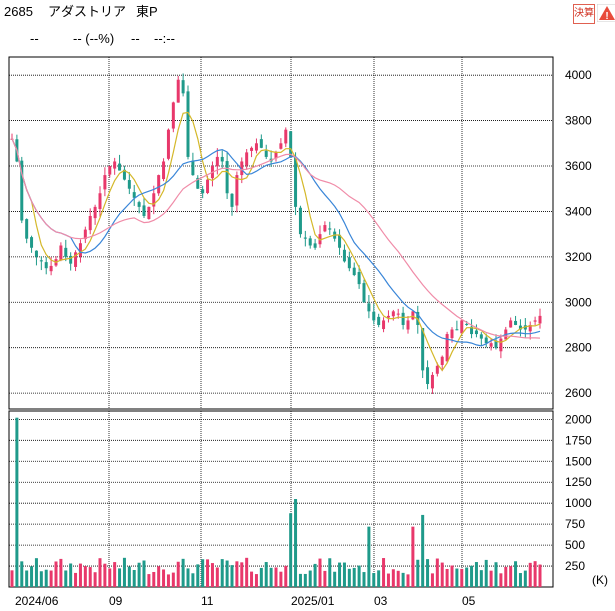 The width and height of the screenshot is (615, 611). I want to click on price-change: -- (--%), so click(94, 38).